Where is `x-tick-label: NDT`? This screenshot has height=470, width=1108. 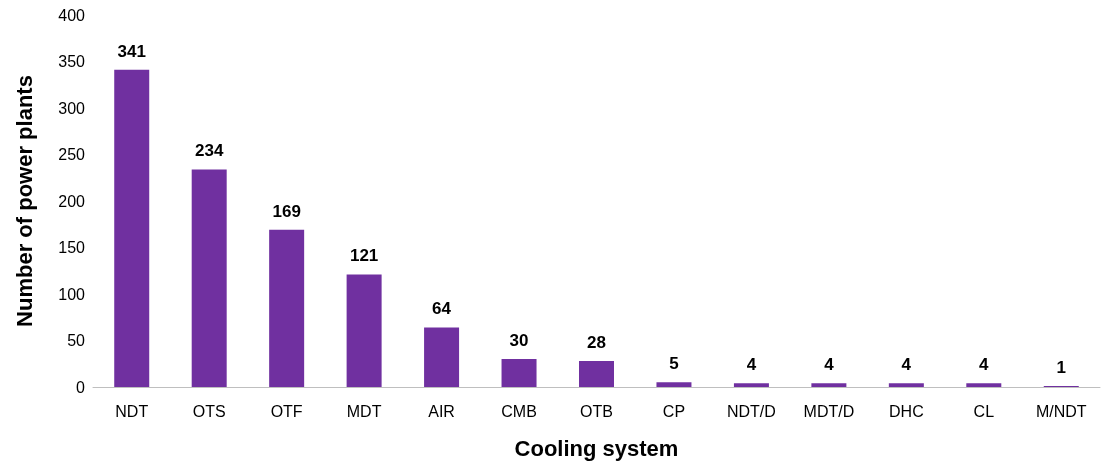
x-tick-label: NDT is located at coordinates (132, 411).